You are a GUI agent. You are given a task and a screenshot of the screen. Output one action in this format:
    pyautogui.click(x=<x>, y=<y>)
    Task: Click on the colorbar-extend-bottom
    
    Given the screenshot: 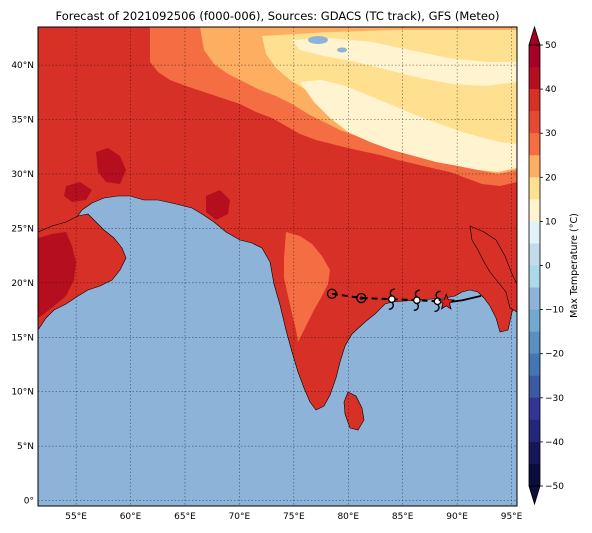 What is the action you would take?
    pyautogui.click(x=534, y=495)
    